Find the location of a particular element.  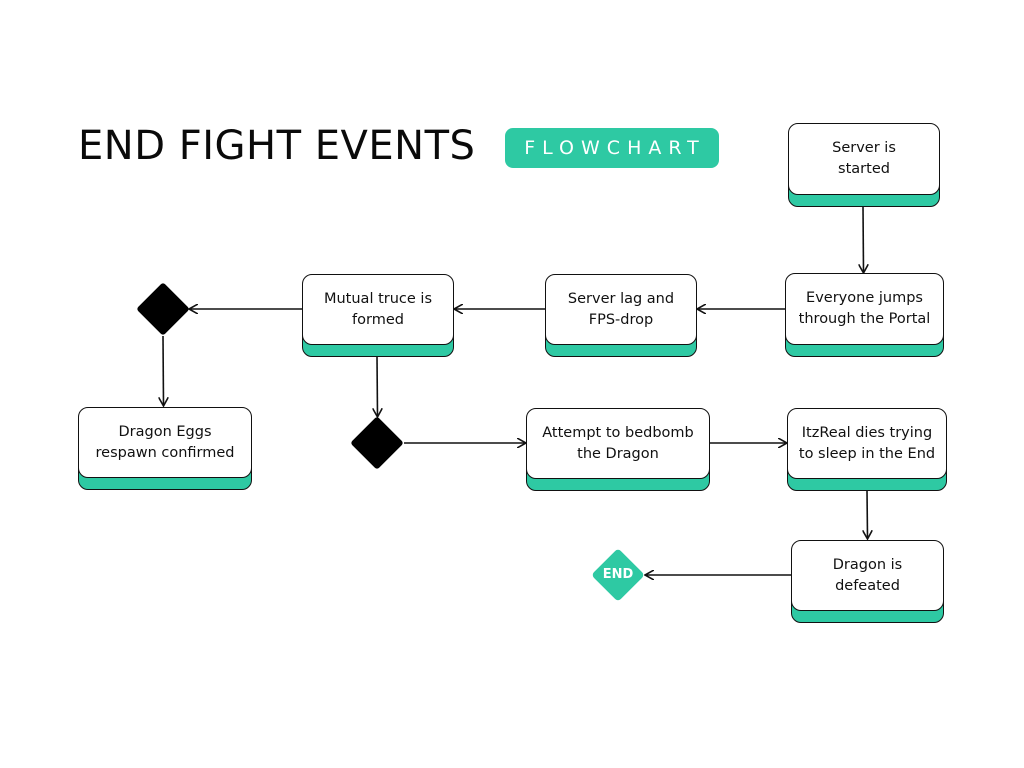

node-mutual-truce: Mutual truce is formed is located at coordinates (378, 309).